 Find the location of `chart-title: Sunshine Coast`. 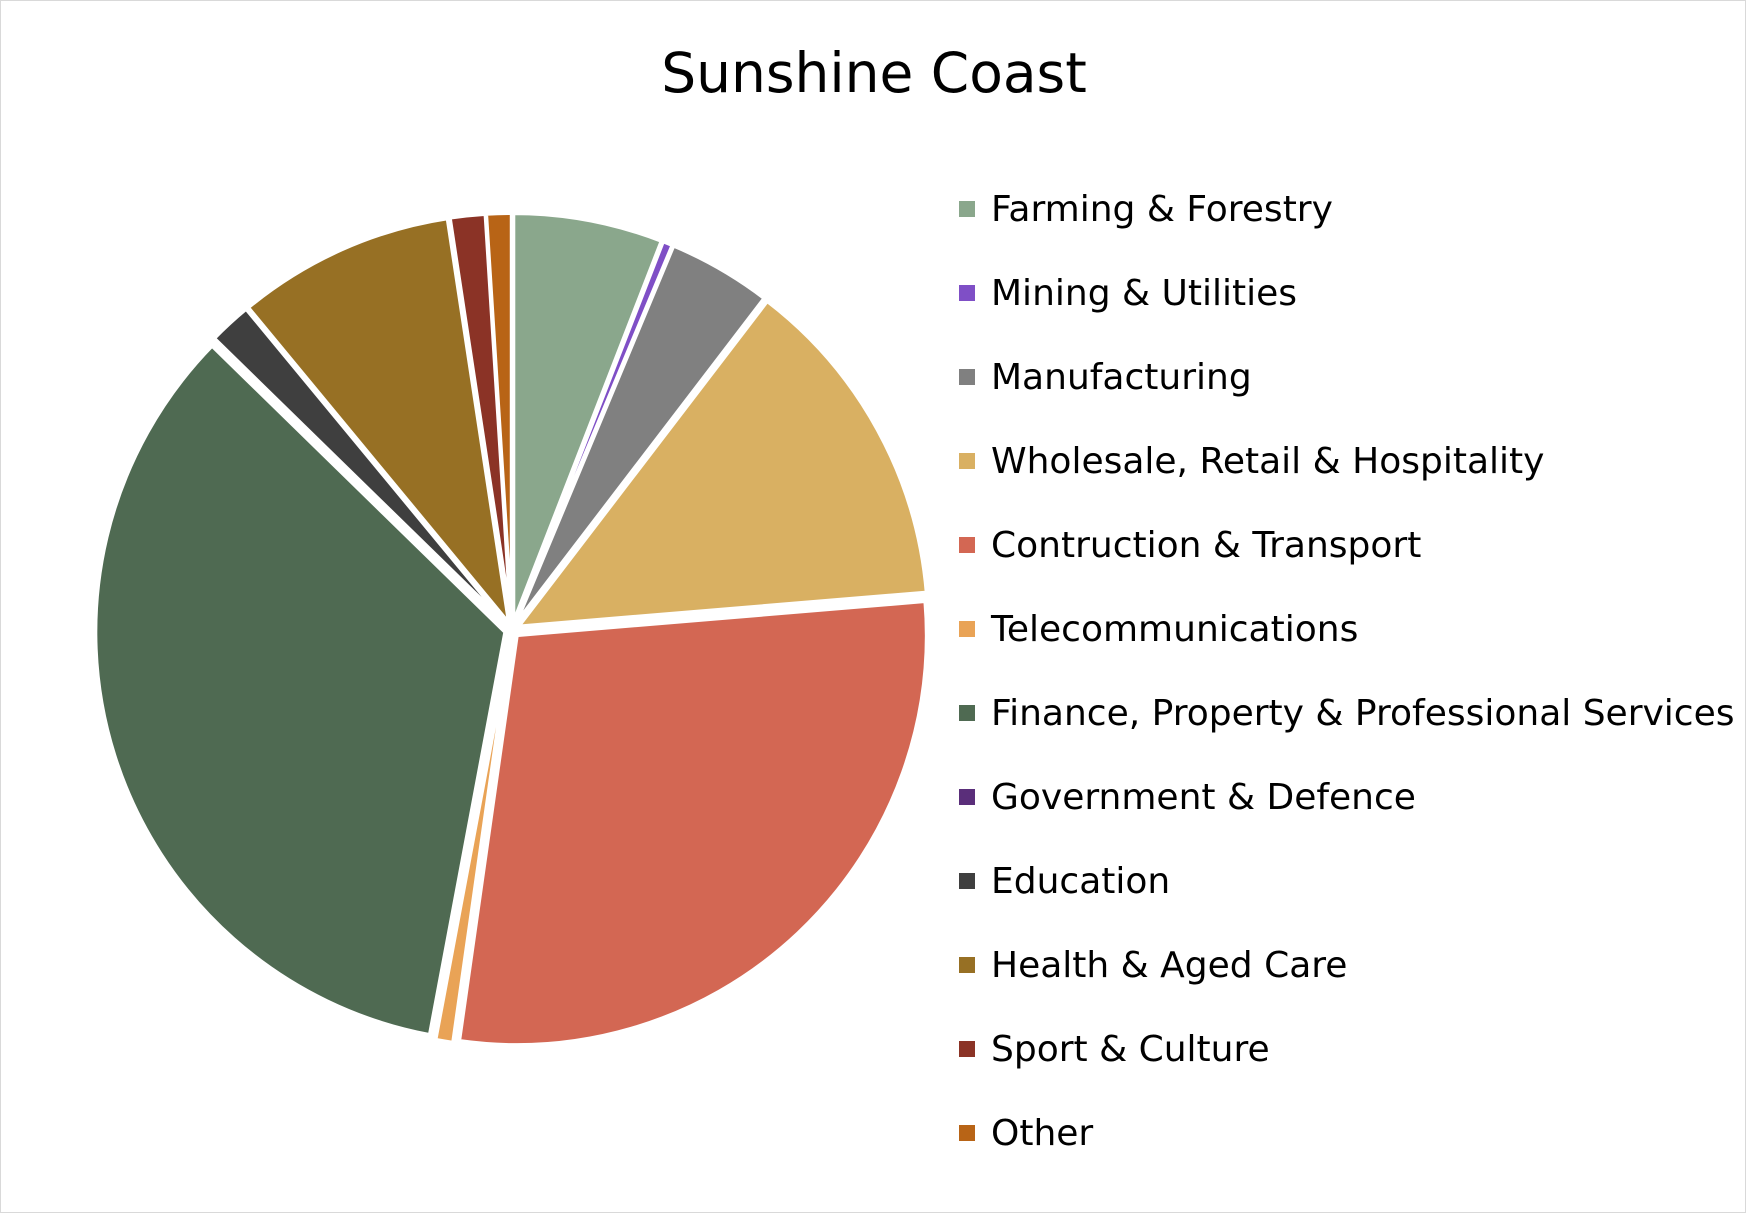

chart-title: Sunshine Coast is located at coordinates (874, 73).